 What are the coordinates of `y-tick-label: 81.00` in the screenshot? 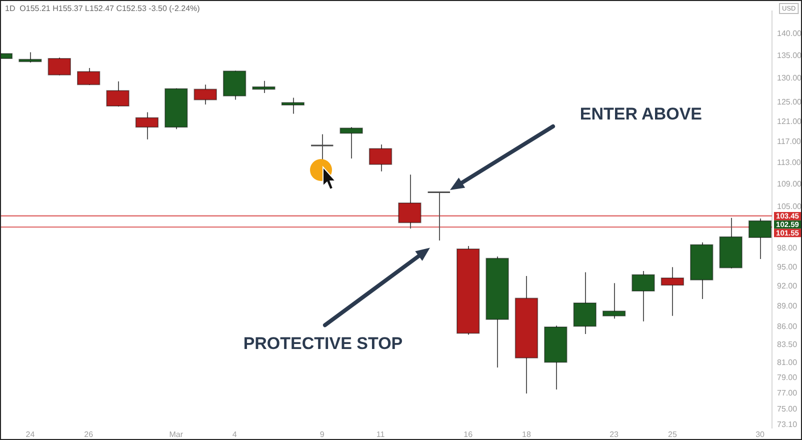 It's located at (787, 363).